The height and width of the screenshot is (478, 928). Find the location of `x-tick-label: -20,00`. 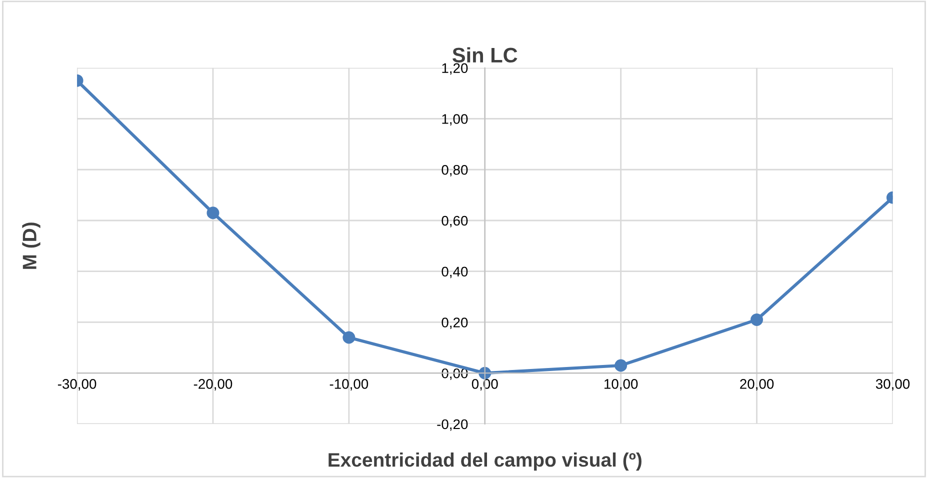

x-tick-label: -20,00 is located at coordinates (213, 385).